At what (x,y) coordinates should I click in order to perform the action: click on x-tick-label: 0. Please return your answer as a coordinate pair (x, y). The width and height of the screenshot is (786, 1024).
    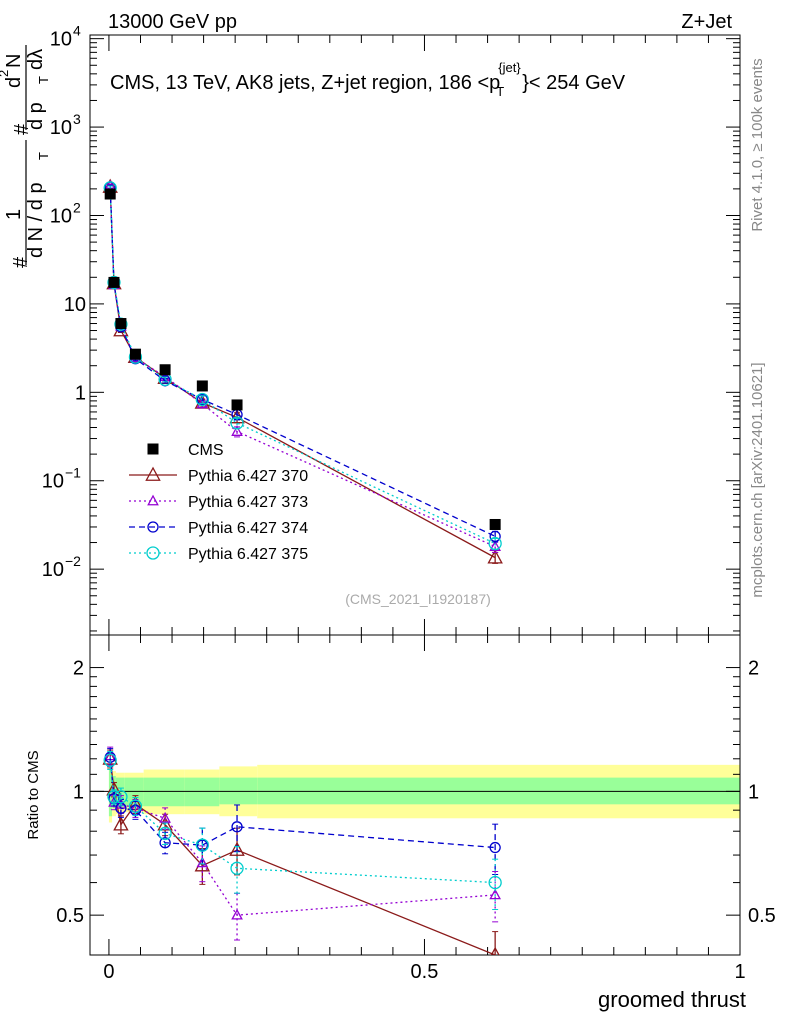
    Looking at the image, I should click on (108, 972).